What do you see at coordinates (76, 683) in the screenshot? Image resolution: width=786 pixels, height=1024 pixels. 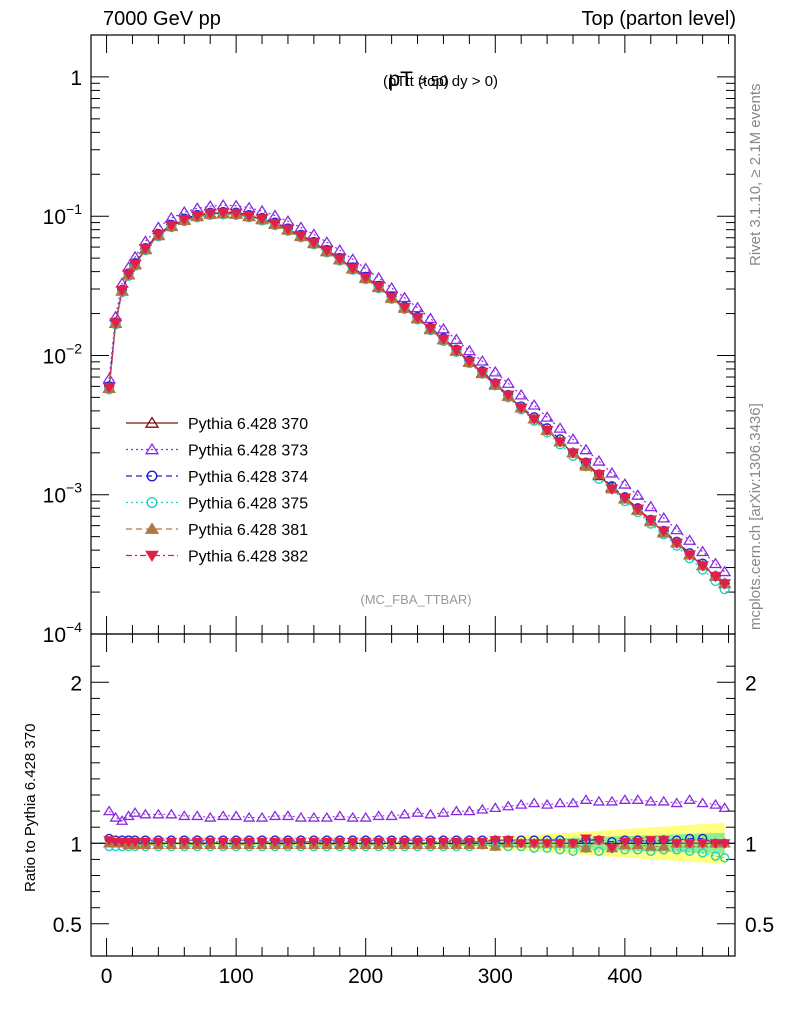 I see `ratio-y-tick-label: 2` at bounding box center [76, 683].